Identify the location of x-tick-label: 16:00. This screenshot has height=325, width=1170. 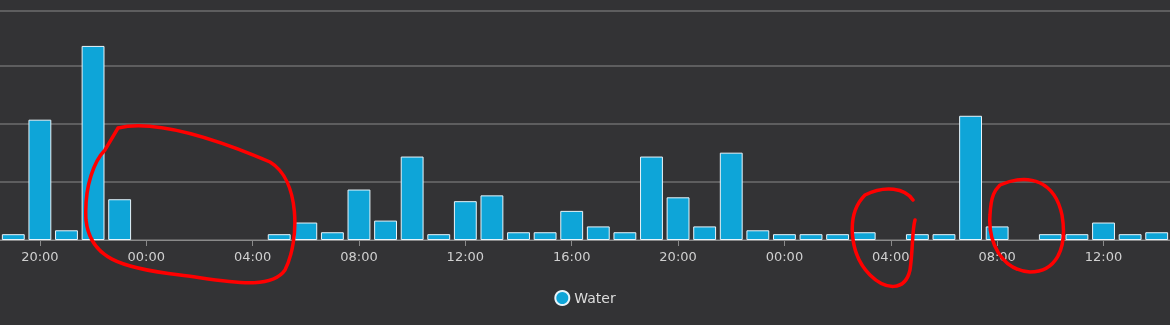
(571, 256).